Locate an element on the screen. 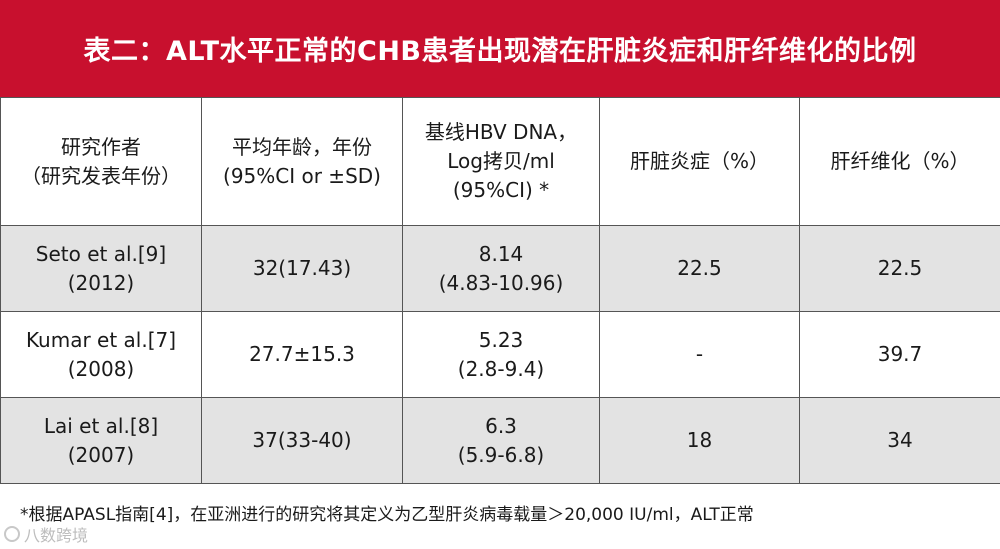  cell-hbv-dna: 8.14 (4.83-10.96) is located at coordinates (501, 268).